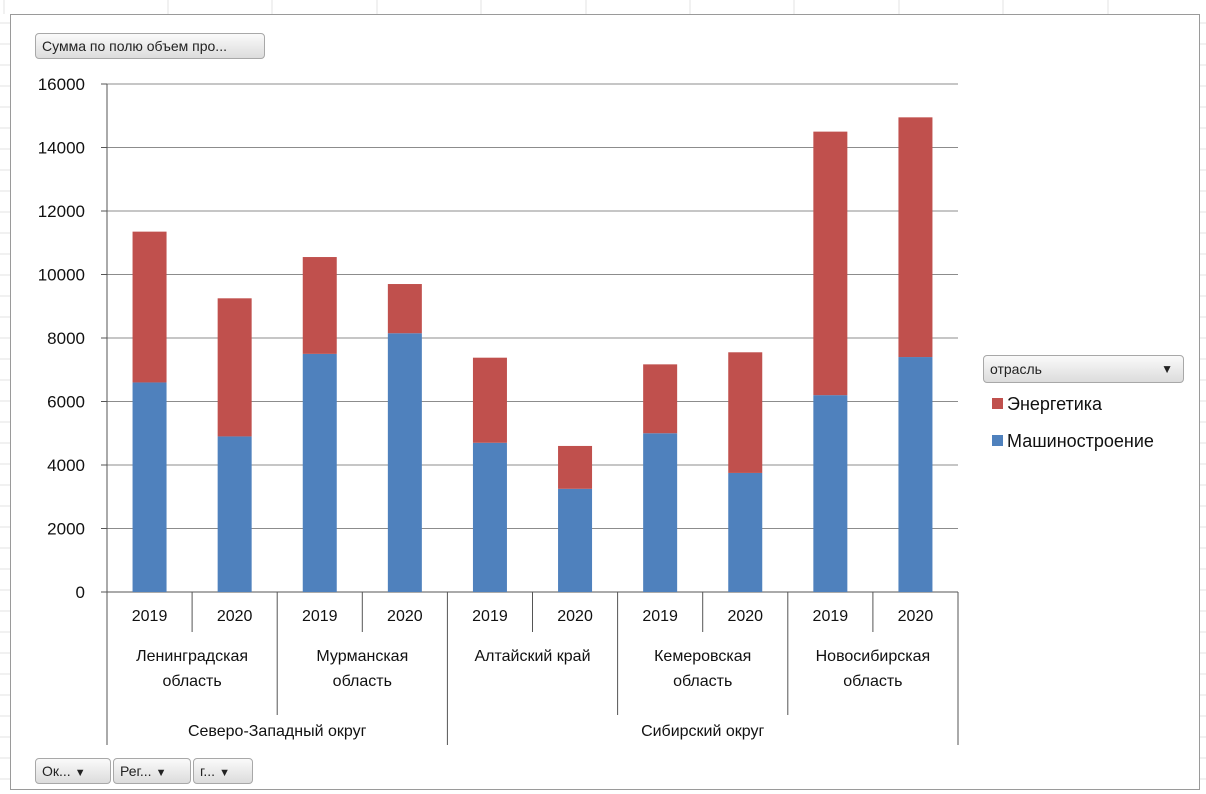 The image size is (1206, 794). Describe the element at coordinates (1083, 369) in the screenshot. I see `legend-filter-dropdown: отрасль ▼` at that location.